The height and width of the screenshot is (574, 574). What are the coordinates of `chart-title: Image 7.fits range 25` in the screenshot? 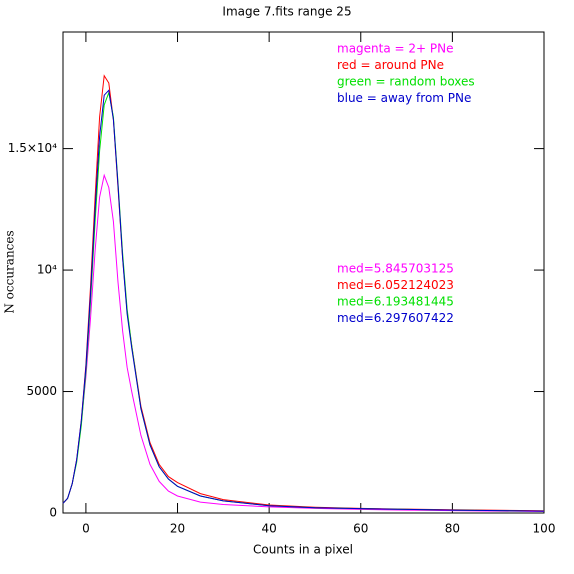 It's located at (286, 12).